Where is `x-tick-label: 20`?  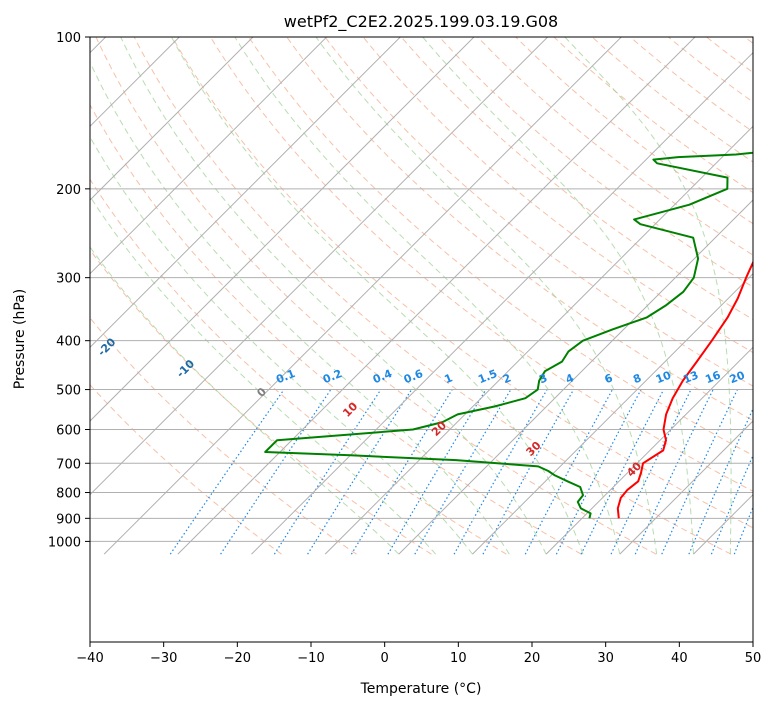
x-tick-label: 20 is located at coordinates (532, 658).